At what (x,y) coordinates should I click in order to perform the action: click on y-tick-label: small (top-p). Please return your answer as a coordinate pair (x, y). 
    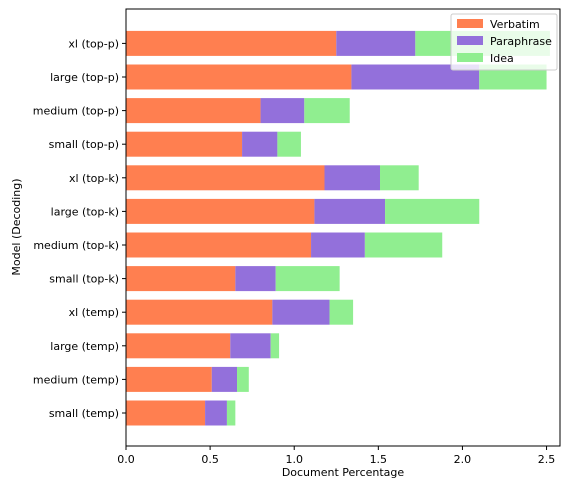
    Looking at the image, I should click on (84, 144).